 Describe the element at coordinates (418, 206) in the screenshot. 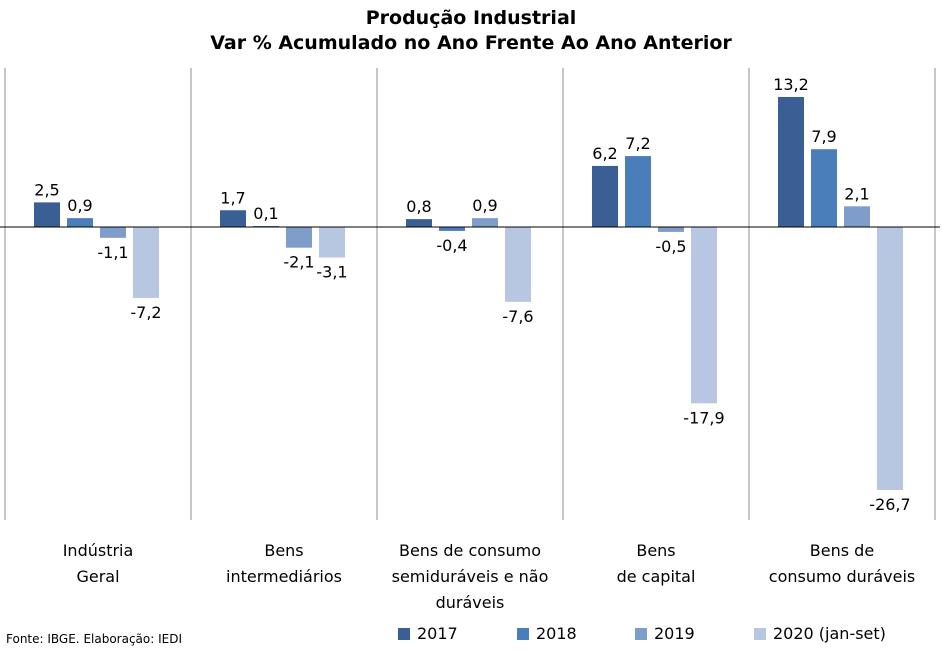

I see `data-label-2017-cat2: 0,8` at that location.